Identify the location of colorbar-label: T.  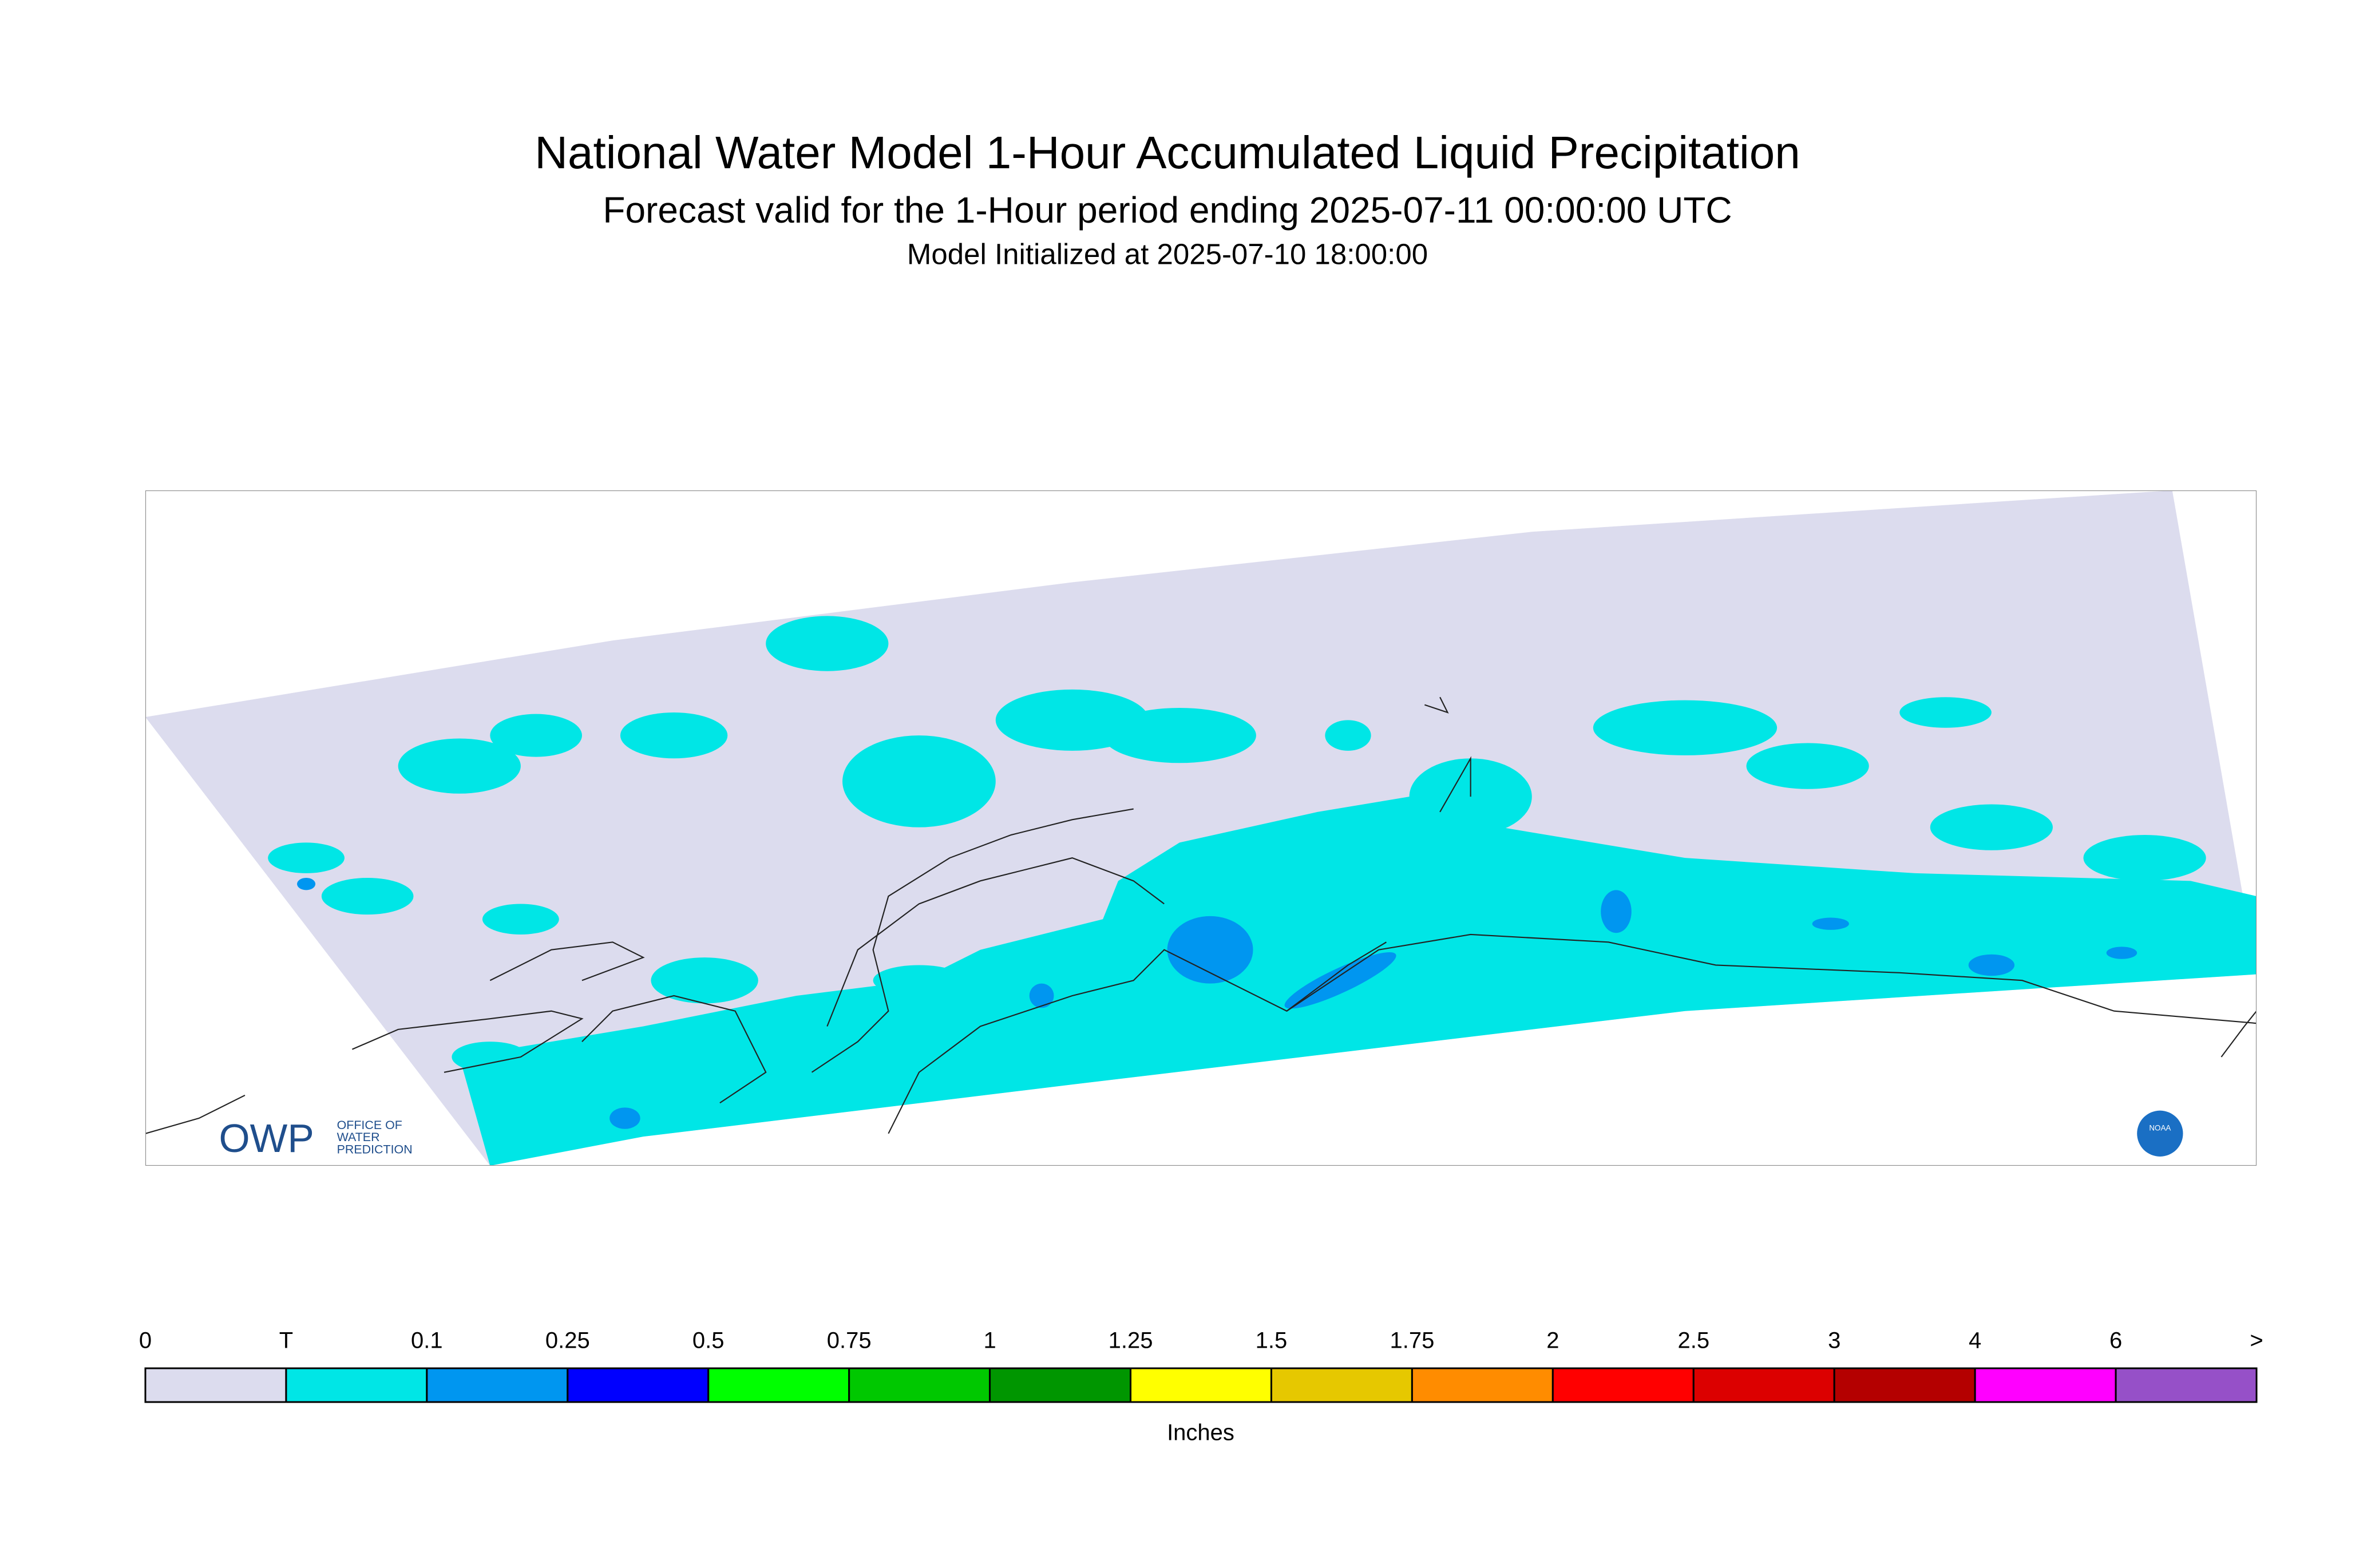
(286, 1340).